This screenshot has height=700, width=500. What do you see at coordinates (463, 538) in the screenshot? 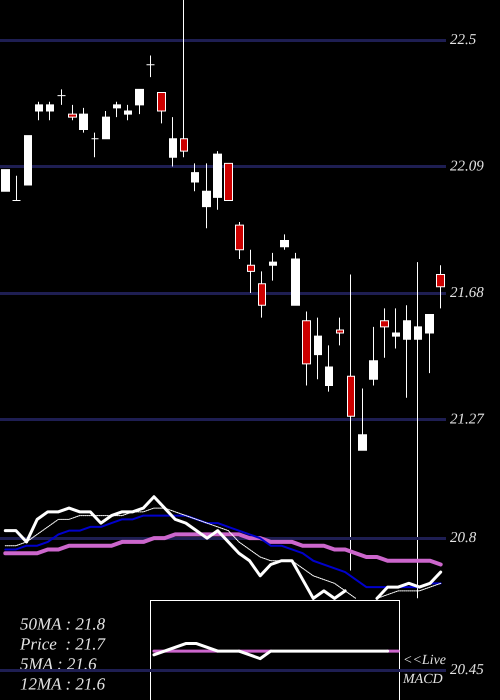
I see `y-tick-label: 20.8` at bounding box center [463, 538].